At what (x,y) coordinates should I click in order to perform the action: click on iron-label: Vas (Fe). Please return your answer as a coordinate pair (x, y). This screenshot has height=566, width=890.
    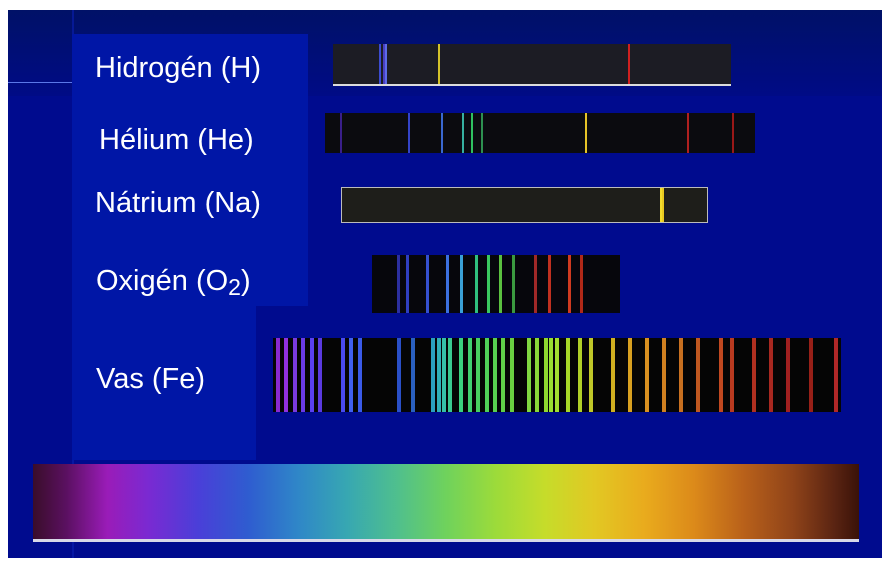
    Looking at the image, I should click on (150, 379).